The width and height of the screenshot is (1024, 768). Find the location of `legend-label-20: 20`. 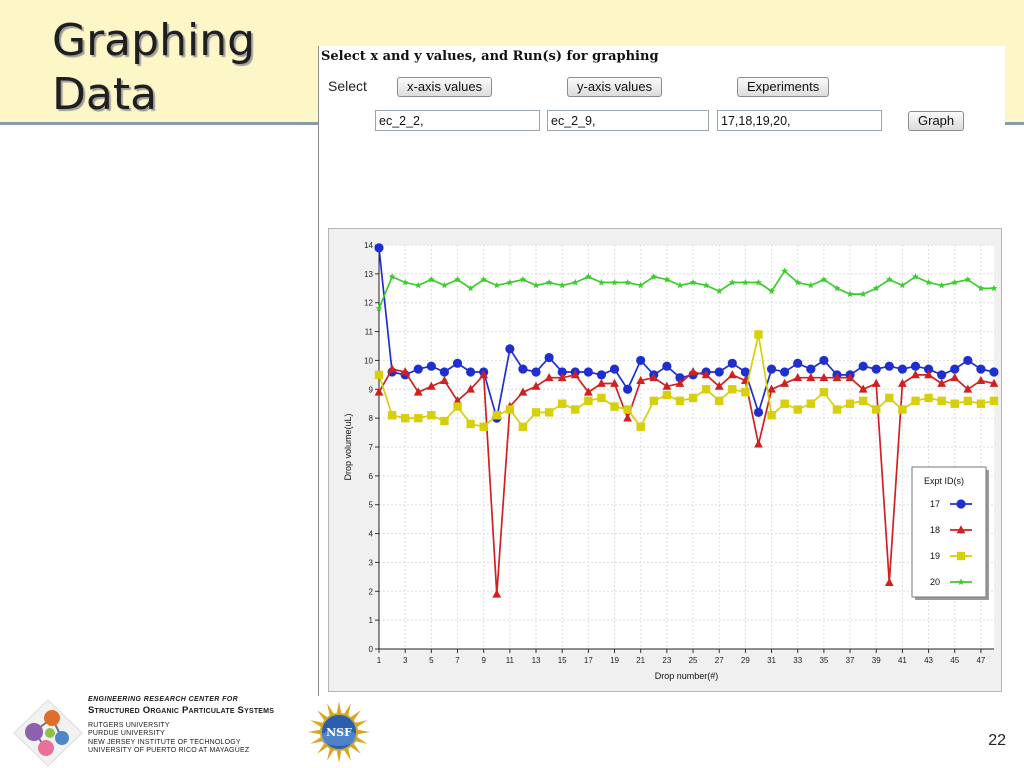

legend-label-20: 20 is located at coordinates (935, 582).